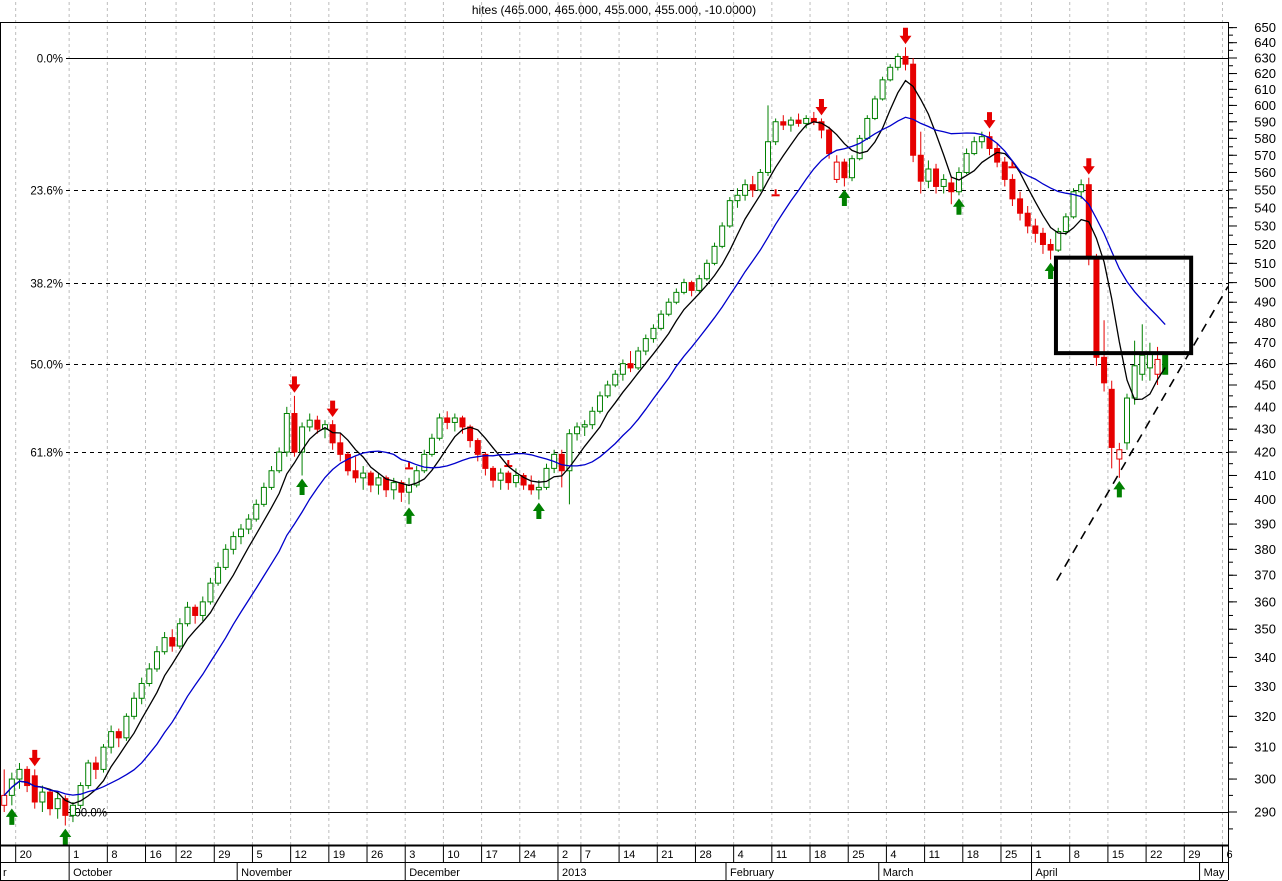 The width and height of the screenshot is (1282, 881). Describe the element at coordinates (752, 873) in the screenshot. I see `month-label: February` at that location.